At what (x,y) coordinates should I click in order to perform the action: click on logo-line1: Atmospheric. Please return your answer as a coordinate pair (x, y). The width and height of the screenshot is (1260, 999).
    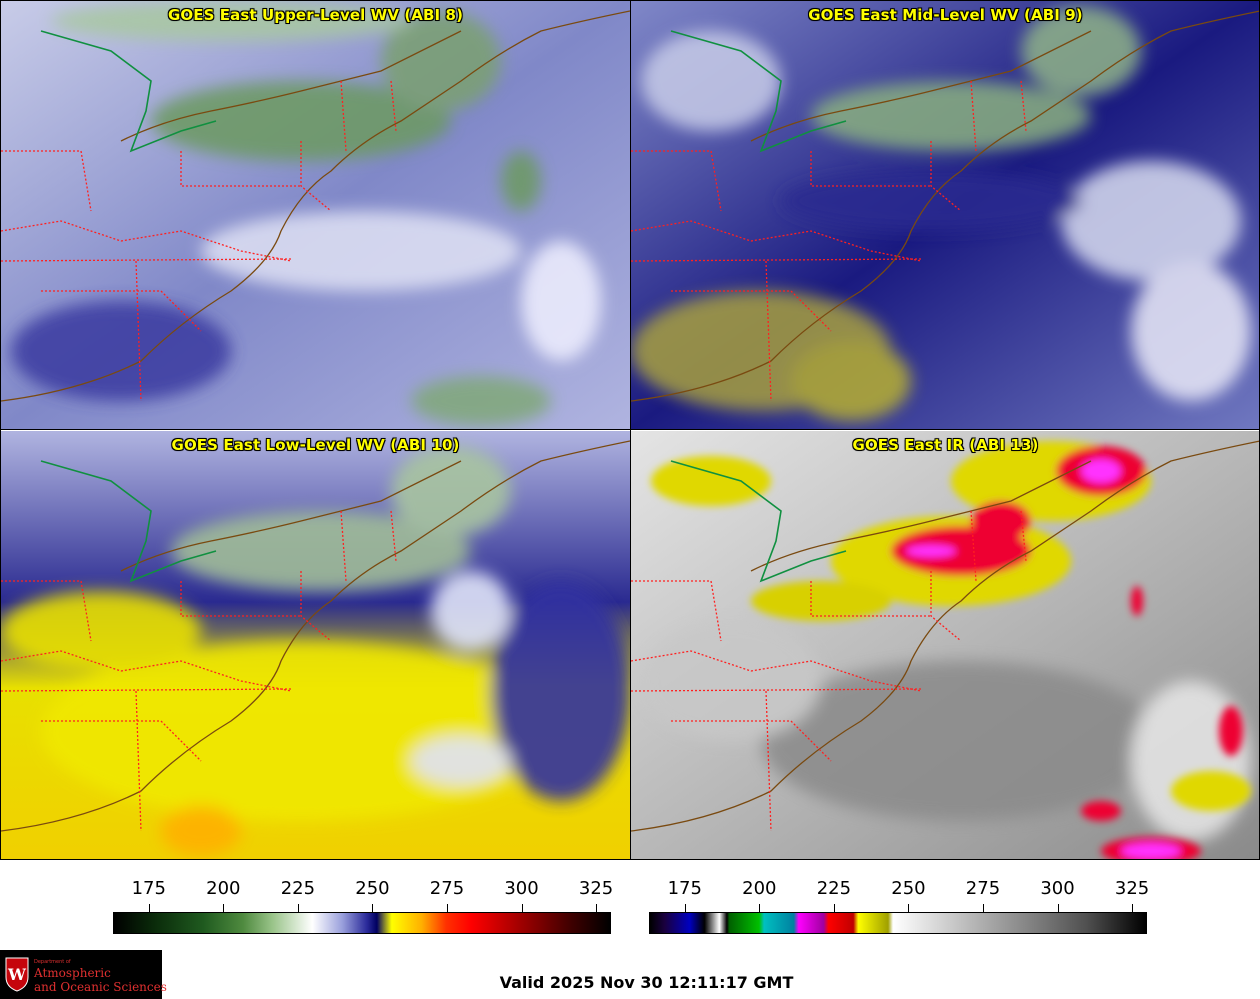
    Looking at the image, I should click on (72, 973).